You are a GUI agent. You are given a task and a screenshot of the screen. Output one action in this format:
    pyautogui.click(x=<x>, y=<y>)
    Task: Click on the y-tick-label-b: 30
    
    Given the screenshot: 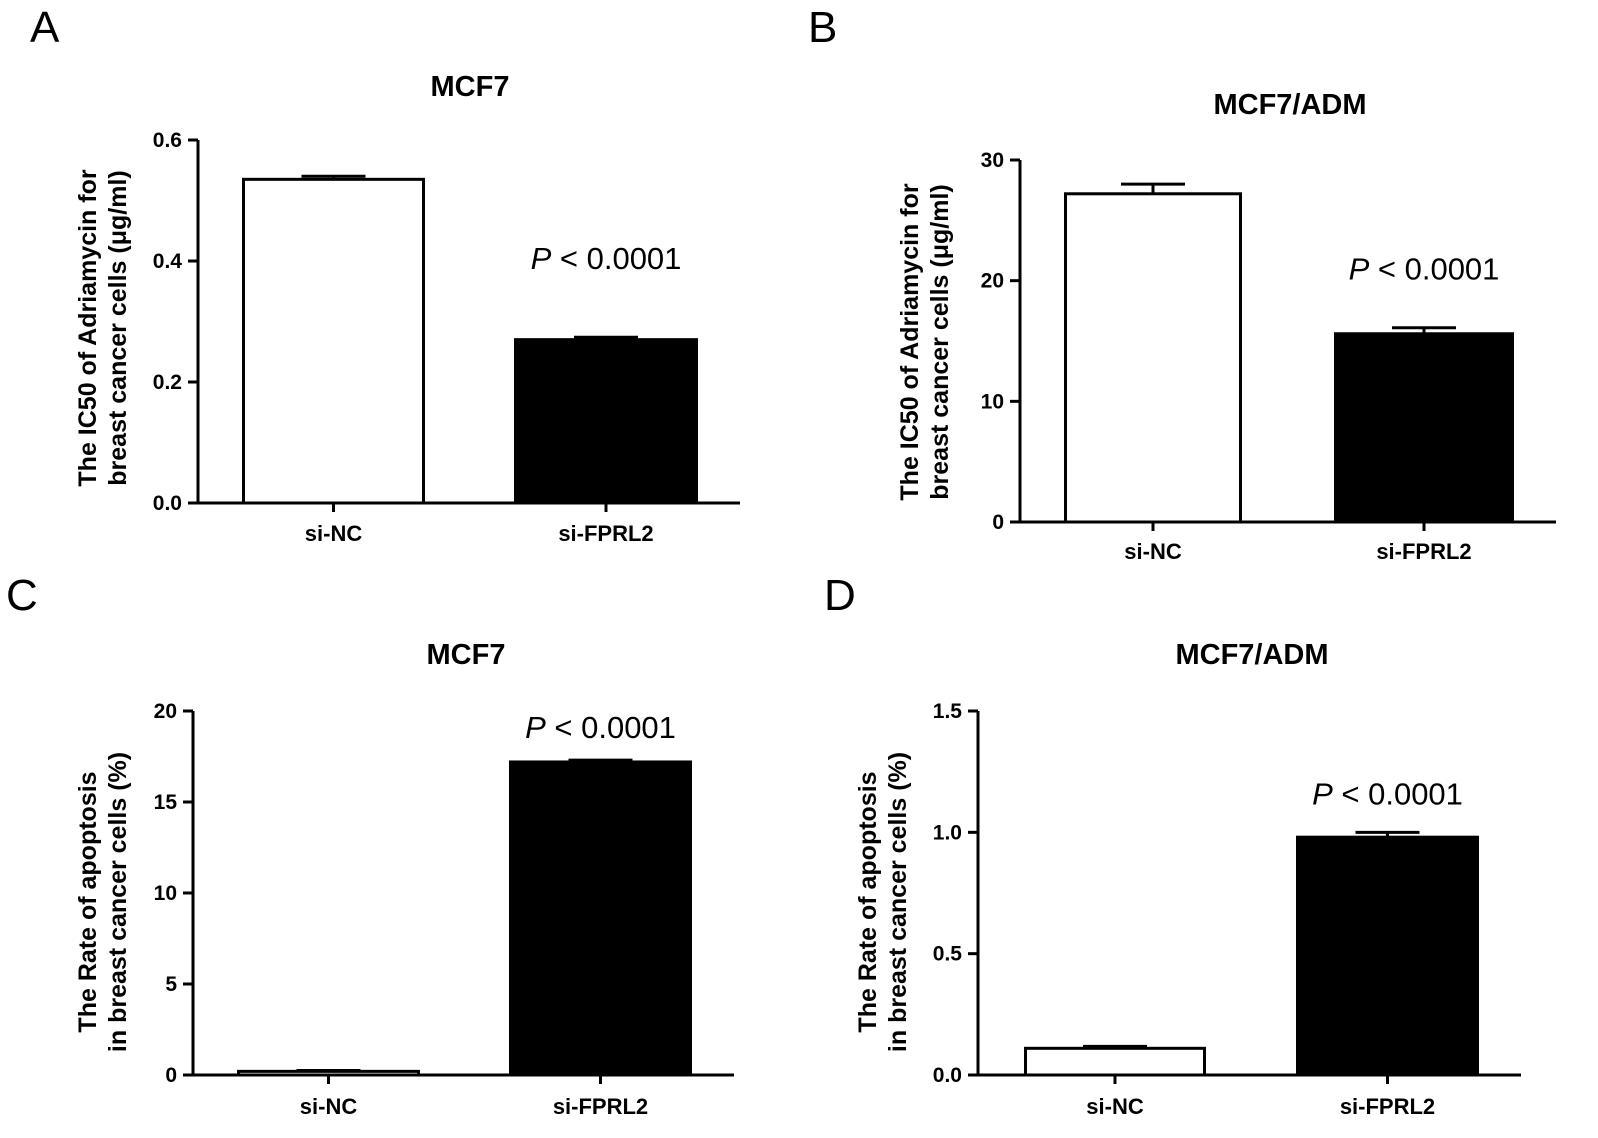 What is the action you would take?
    pyautogui.click(x=992, y=160)
    